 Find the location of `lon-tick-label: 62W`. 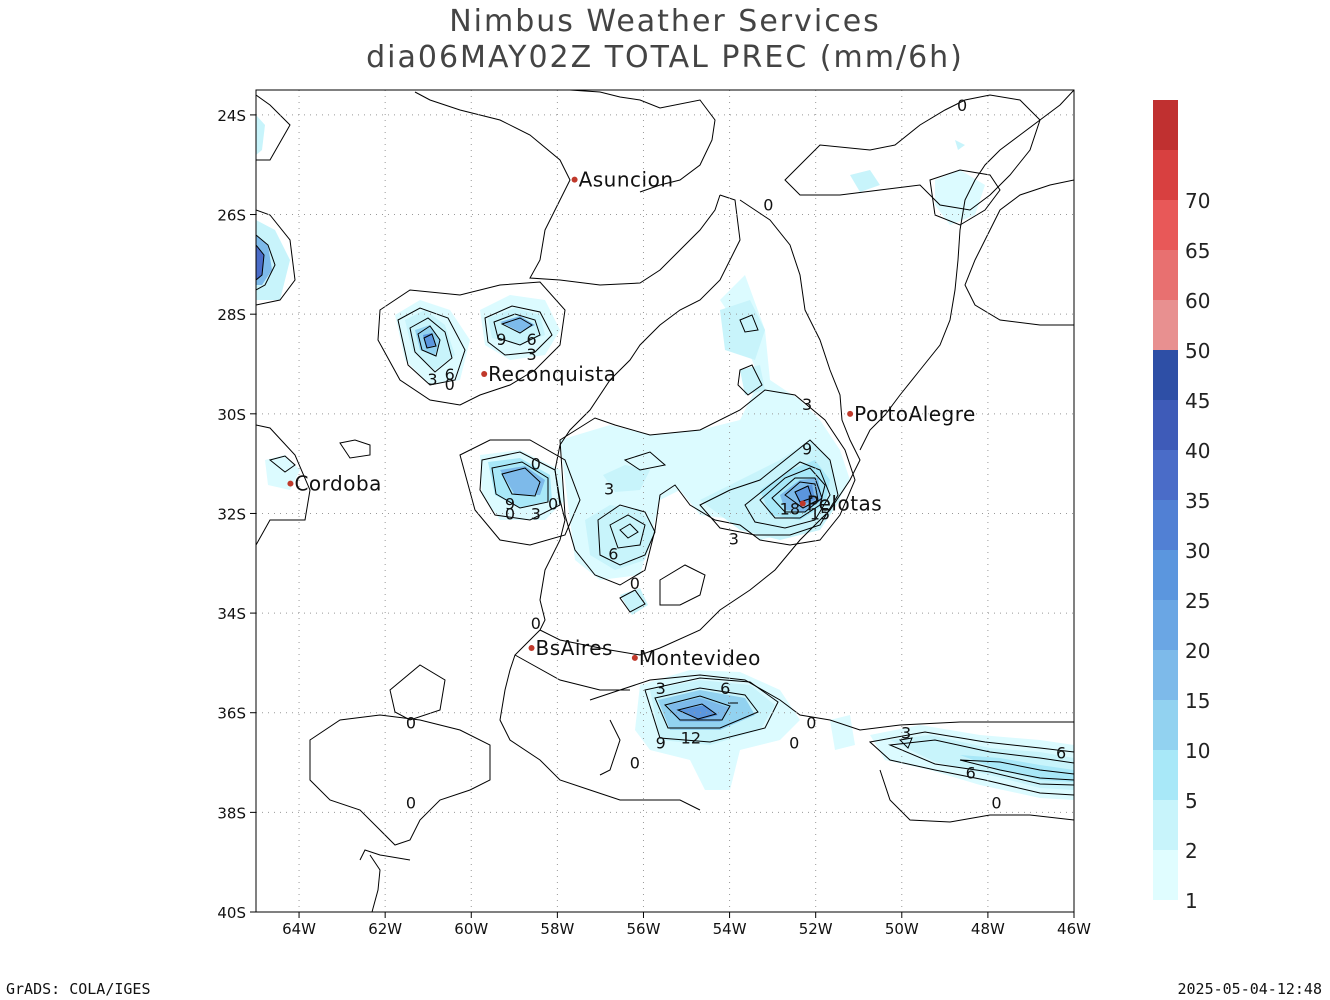

lon-tick-label: 62W is located at coordinates (385, 929).